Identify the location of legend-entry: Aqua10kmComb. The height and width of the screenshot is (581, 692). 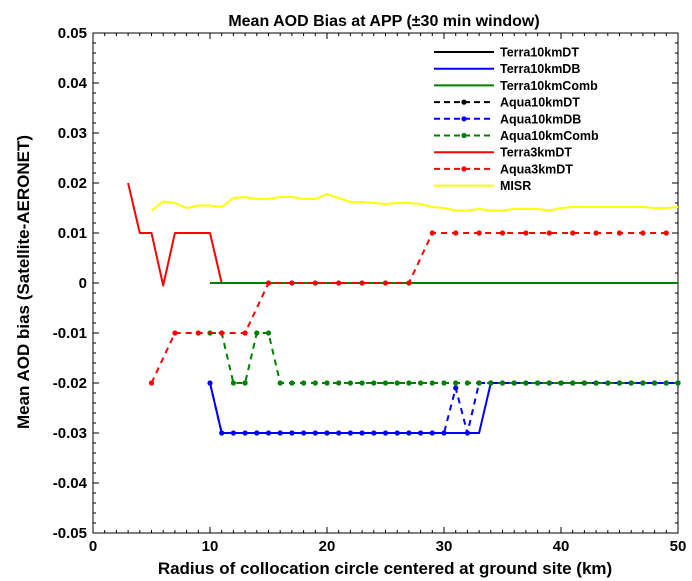
(516, 136).